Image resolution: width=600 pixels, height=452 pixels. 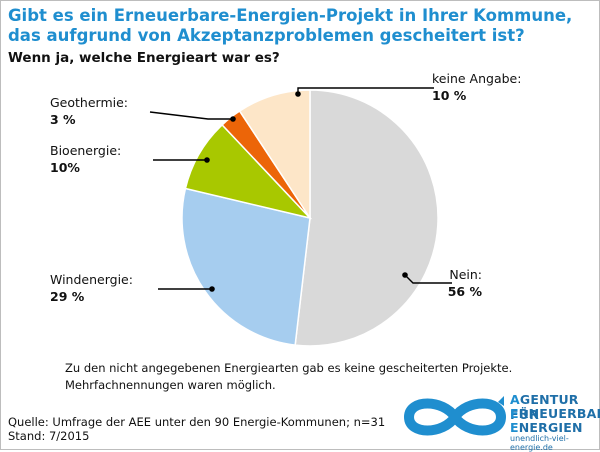 What do you see at coordinates (428, 279) in the screenshot?
I see `leader-line-nein` at bounding box center [428, 279].